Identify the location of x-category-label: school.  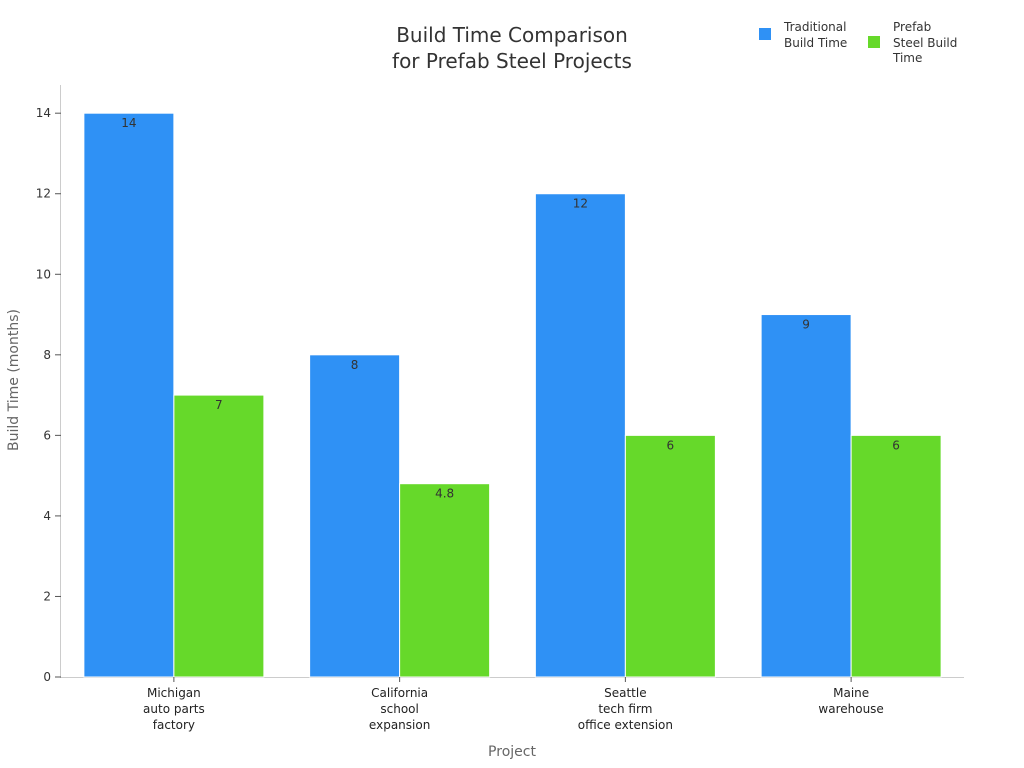
(399, 709).